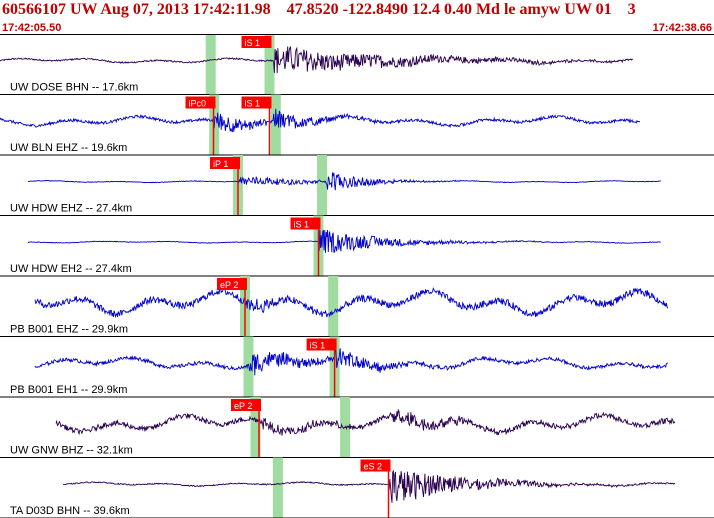 This screenshot has height=518, width=714. Describe the element at coordinates (74, 88) in the screenshot. I see `station-label: UW DOSE BHN -- 17.6km` at that location.